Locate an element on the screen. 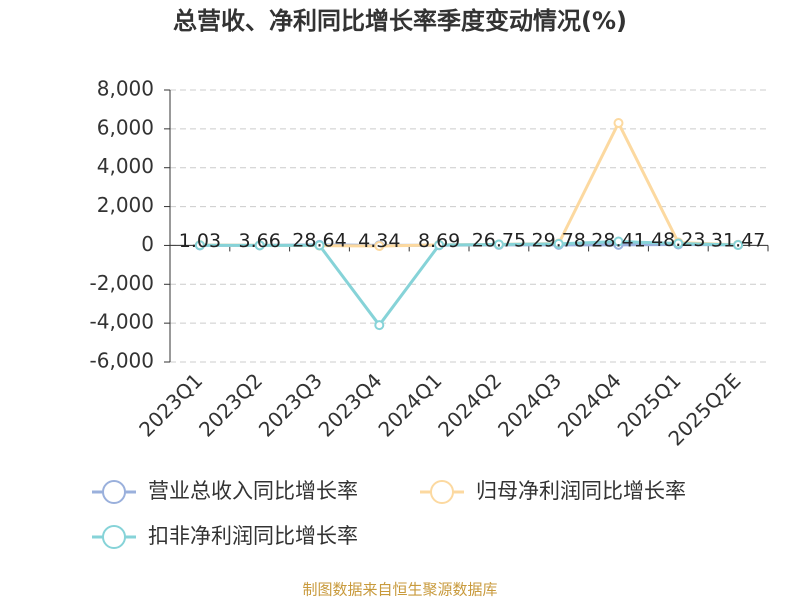 This screenshot has height=600, width=800. legend-label: 扣非净利润同比增长率 is located at coordinates (253, 536).